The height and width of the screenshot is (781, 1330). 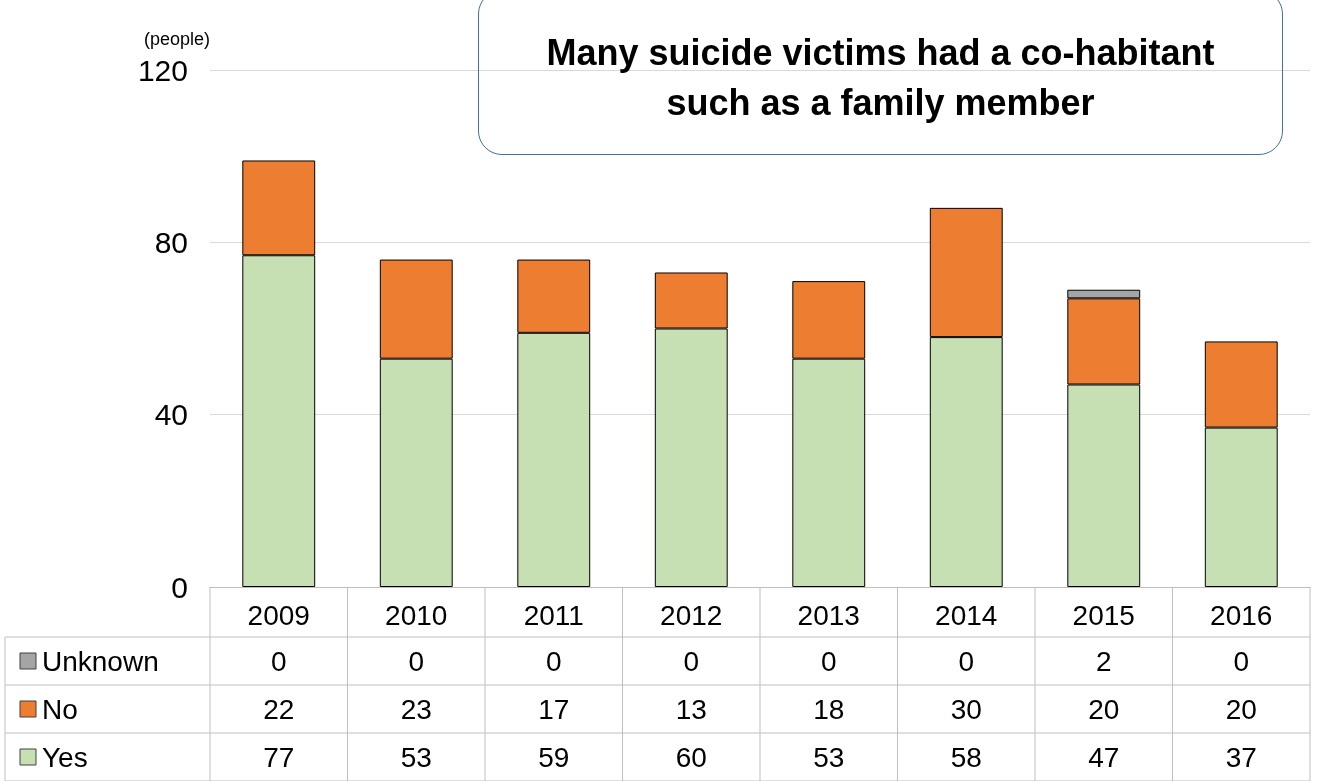 I want to click on annotation: Many suicide victims had a co-habitant such as a family member, so click(x=880, y=77).